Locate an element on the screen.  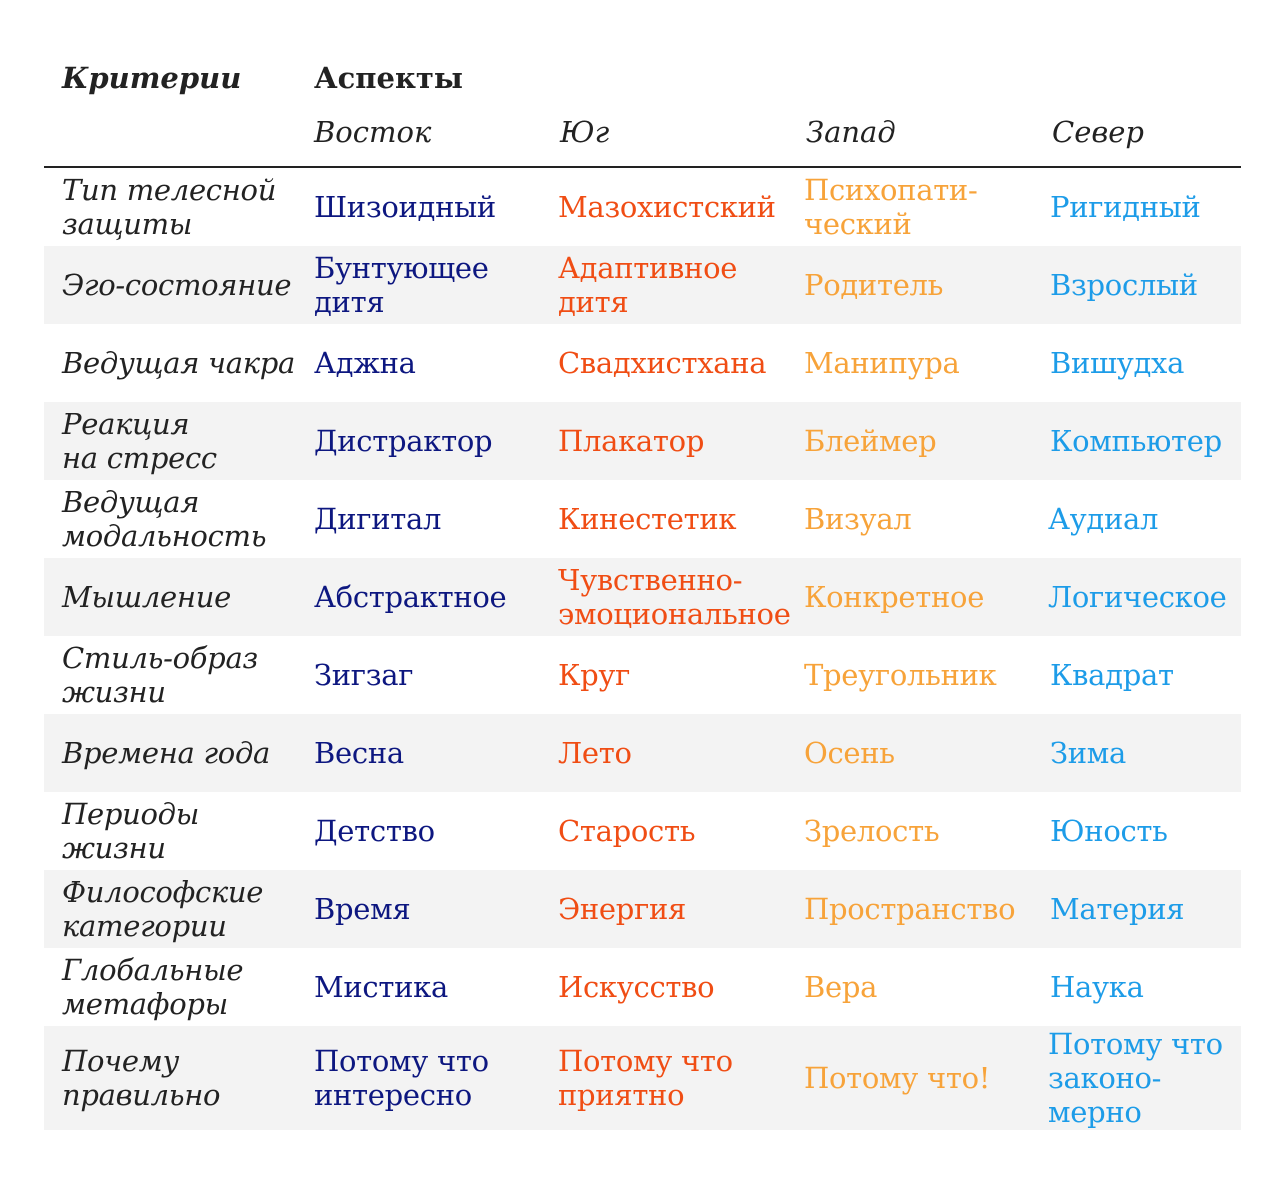
cell-criterion: Периоды жизни is located at coordinates (170, 831).